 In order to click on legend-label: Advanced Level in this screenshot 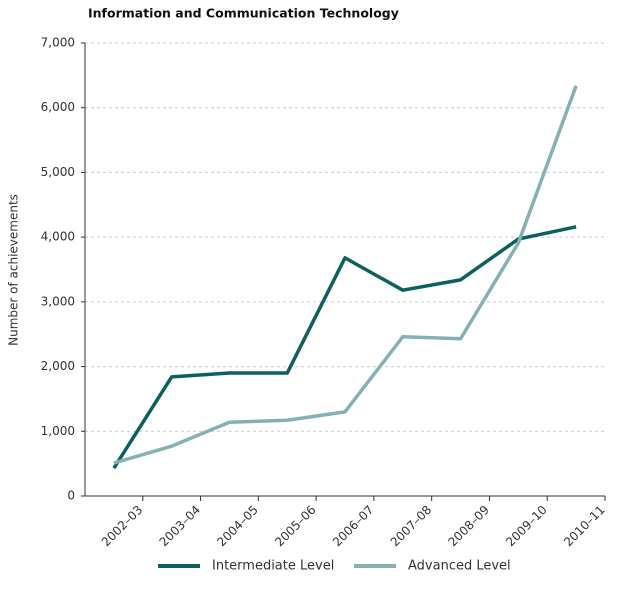, I will do `click(459, 566)`.